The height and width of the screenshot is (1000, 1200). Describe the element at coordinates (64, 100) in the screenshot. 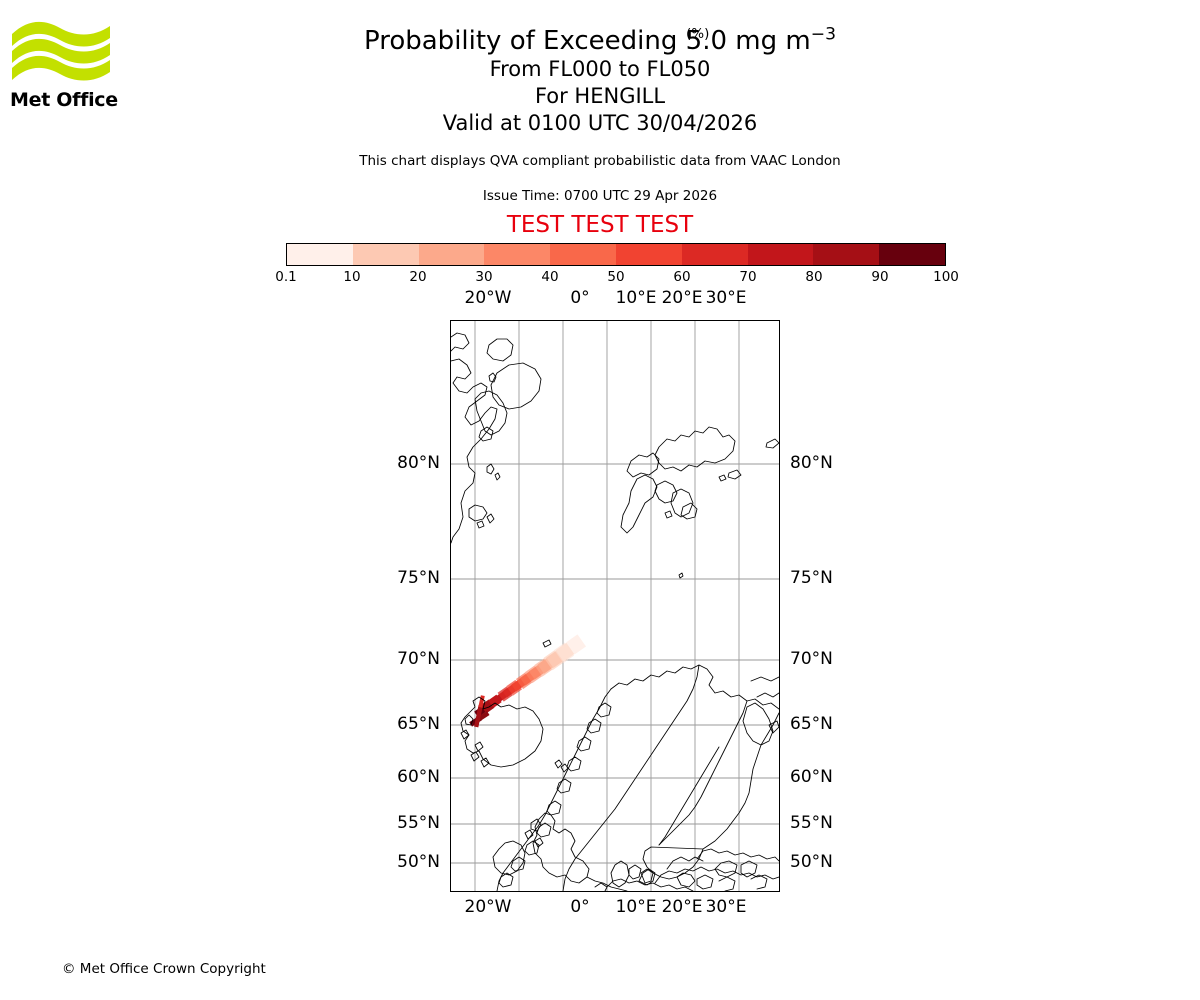

I see `met-office-logo-text: Met Office` at that location.